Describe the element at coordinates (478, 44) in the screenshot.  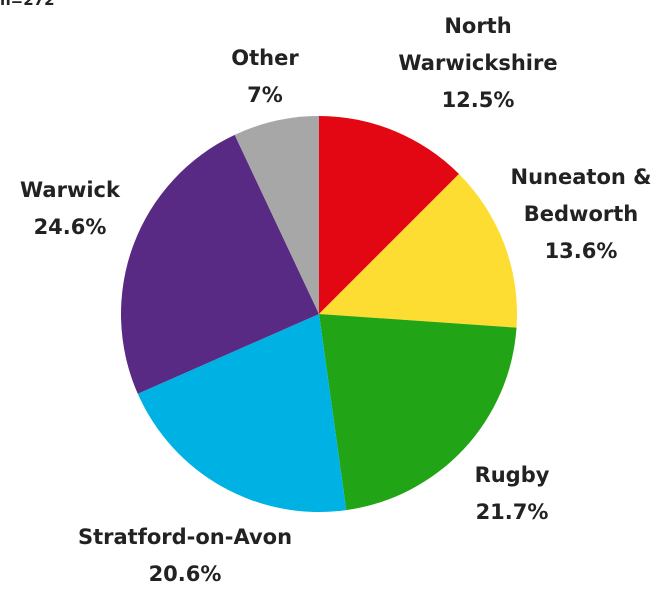
I see `category-label: North Warwickshire` at that location.